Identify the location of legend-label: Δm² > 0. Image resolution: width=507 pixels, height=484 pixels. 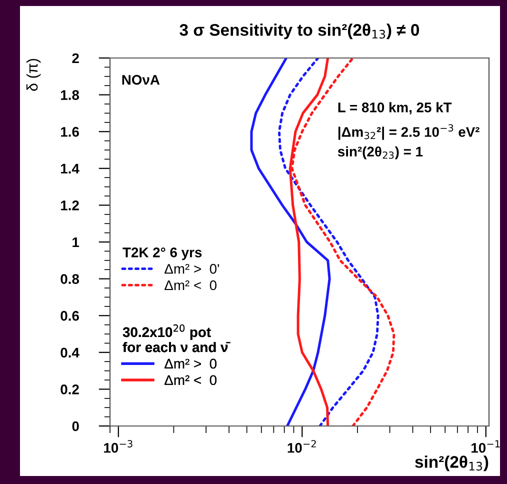
(190, 363).